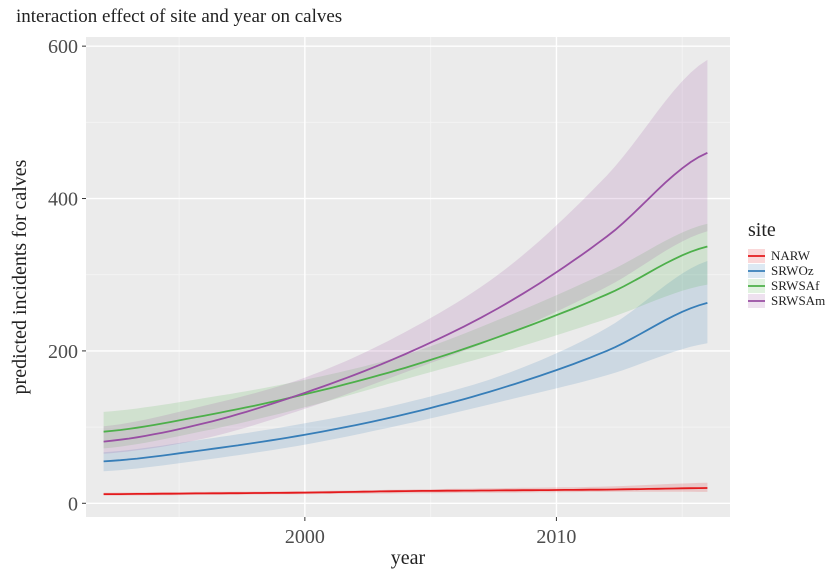 This screenshot has height=569, width=838. Describe the element at coordinates (556, 537) in the screenshot. I see `x-tick-label: 2010` at that location.